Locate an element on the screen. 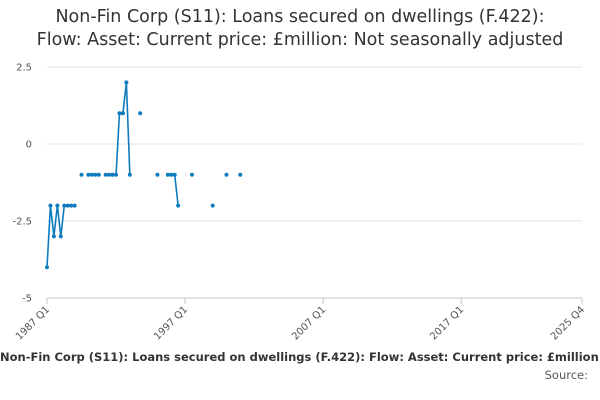 This screenshot has width=600, height=400. x-tick-label: 2007 Q1 is located at coordinates (309, 323).